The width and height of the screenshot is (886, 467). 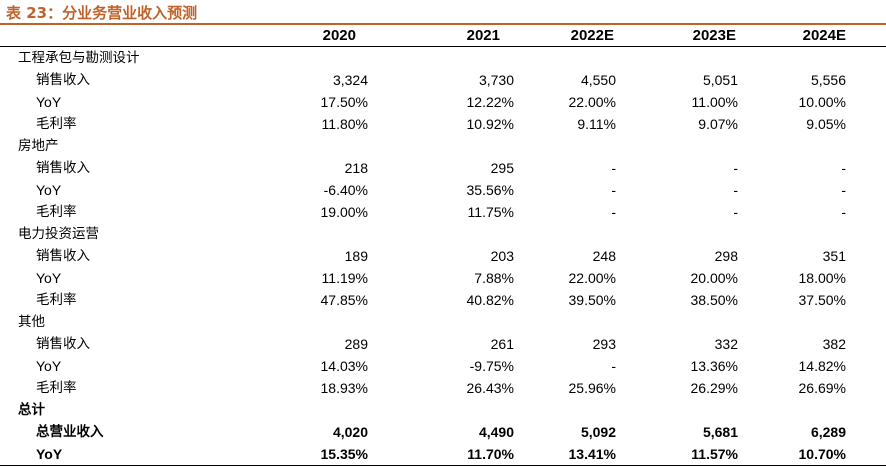 I want to click on value-cell-2022e: 39.50%, so click(x=592, y=300).